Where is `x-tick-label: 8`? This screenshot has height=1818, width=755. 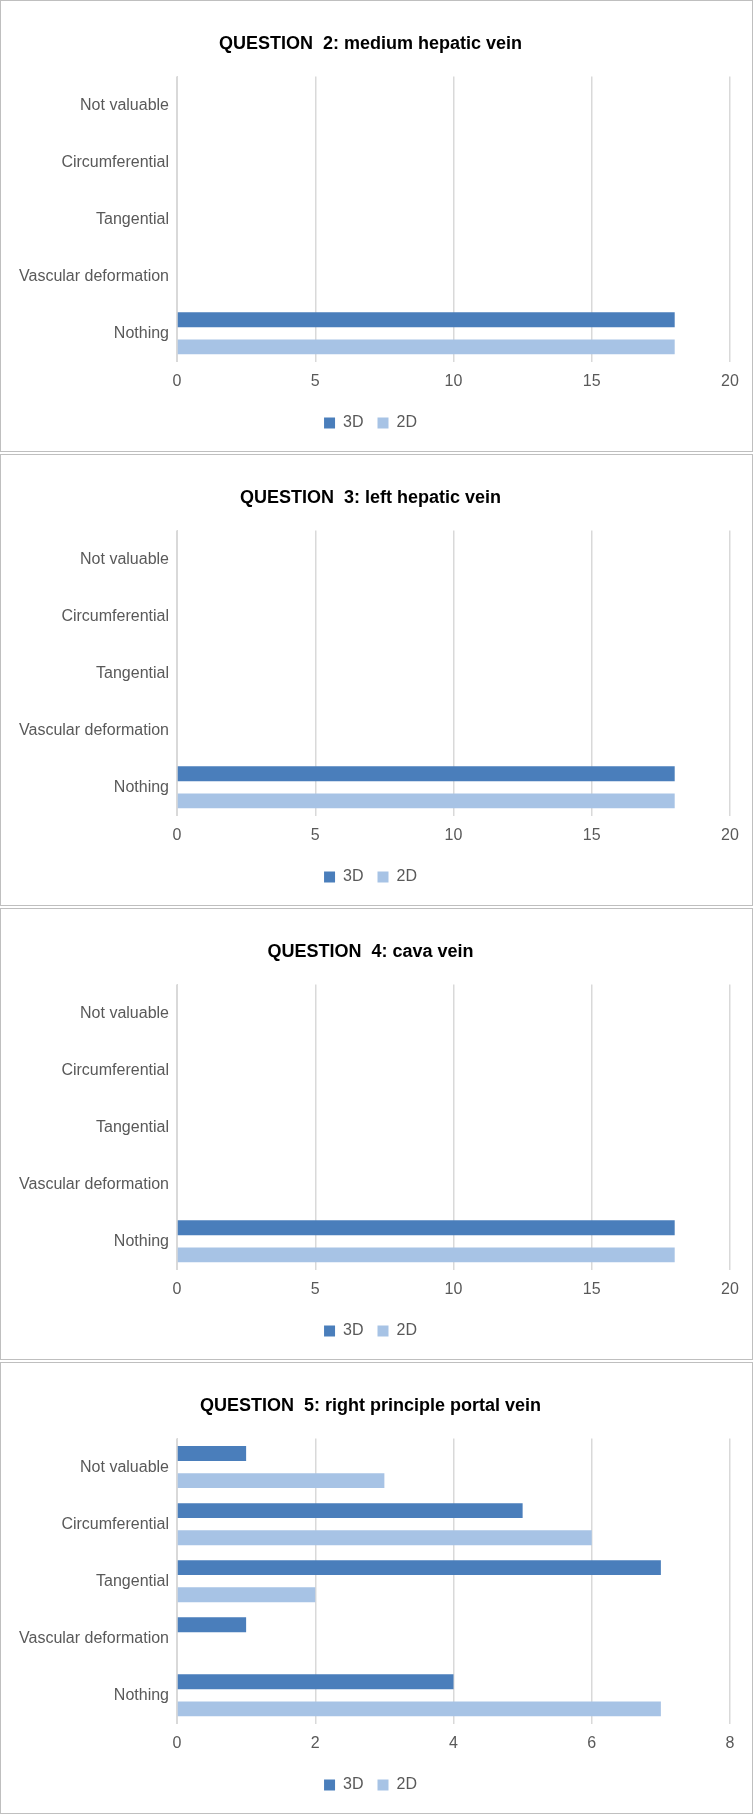
x-tick-label: 8 is located at coordinates (730, 1742).